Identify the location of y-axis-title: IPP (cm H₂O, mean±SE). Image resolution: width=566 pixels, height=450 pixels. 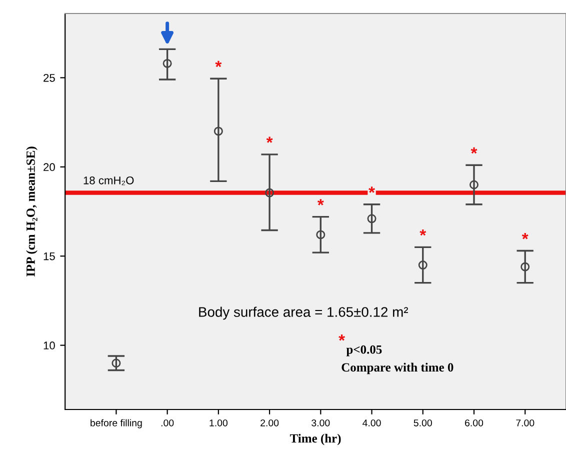
(32, 211).